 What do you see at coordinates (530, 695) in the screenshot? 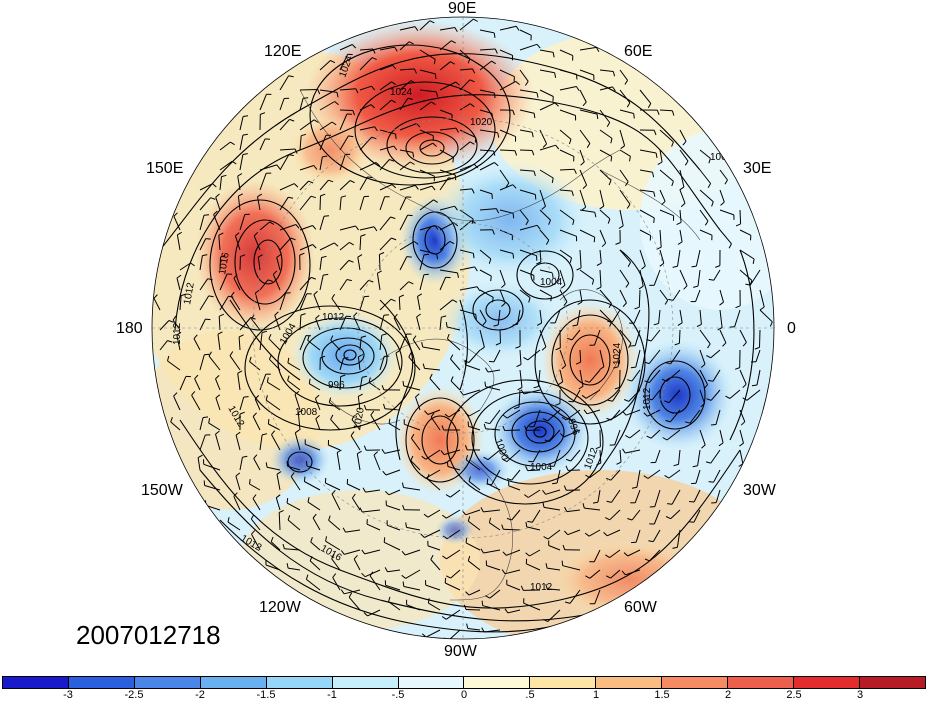
I see `colorbar-tick-label: .5` at bounding box center [530, 695].